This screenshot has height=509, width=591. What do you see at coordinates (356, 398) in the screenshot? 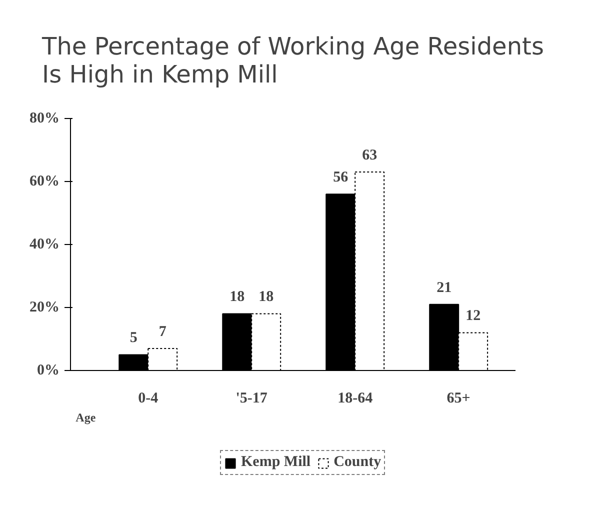
I see `x-tick-label: 18-64` at bounding box center [356, 398].